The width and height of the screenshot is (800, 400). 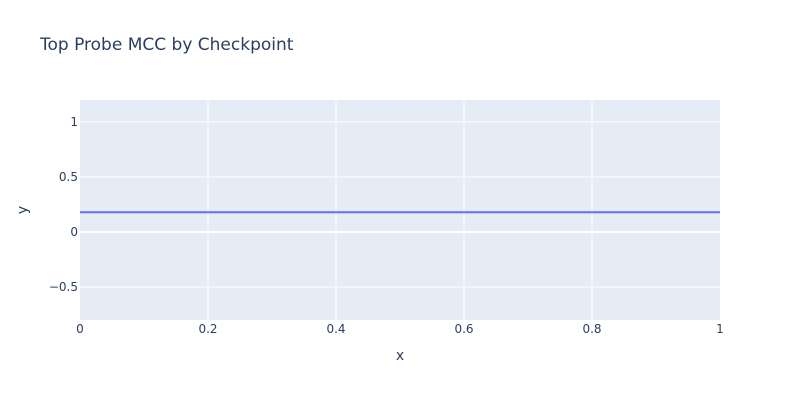 I want to click on y-tick-label: 1, so click(x=74, y=122).